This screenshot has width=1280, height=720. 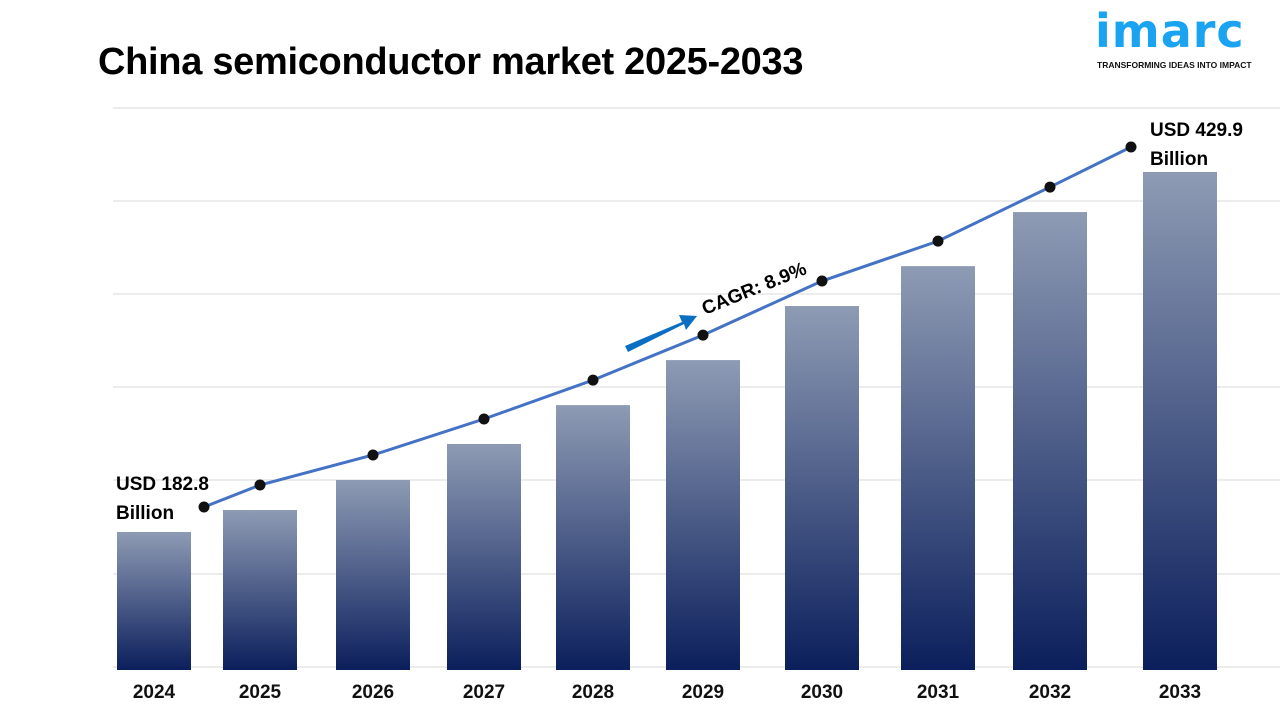 I want to click on bar-2031, so click(x=938, y=468).